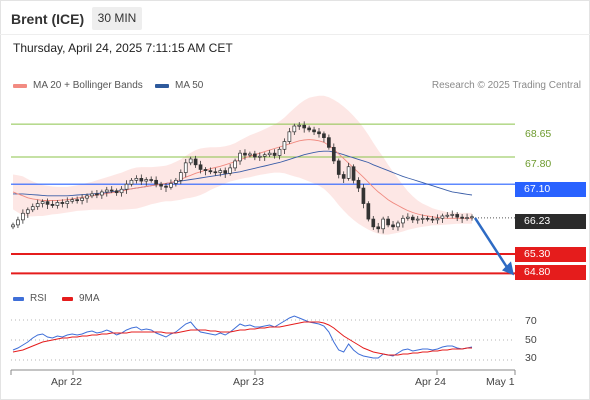  Describe the element at coordinates (550, 254) in the screenshot. I see `support1-badge: 65.30` at that location.